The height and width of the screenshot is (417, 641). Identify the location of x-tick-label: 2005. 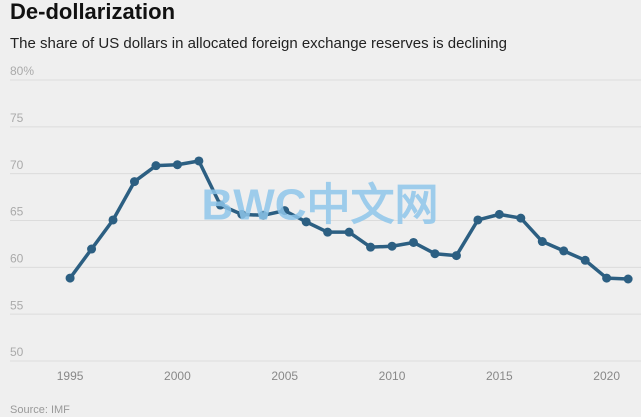
(284, 376).